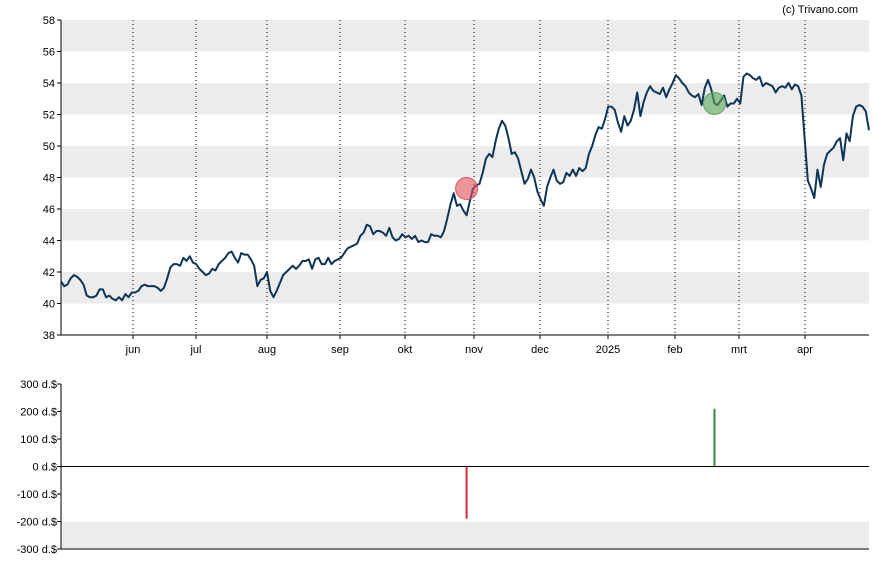  Describe the element at coordinates (820, 10) in the screenshot. I see `credit-text: (c) Trivano.com` at that location.